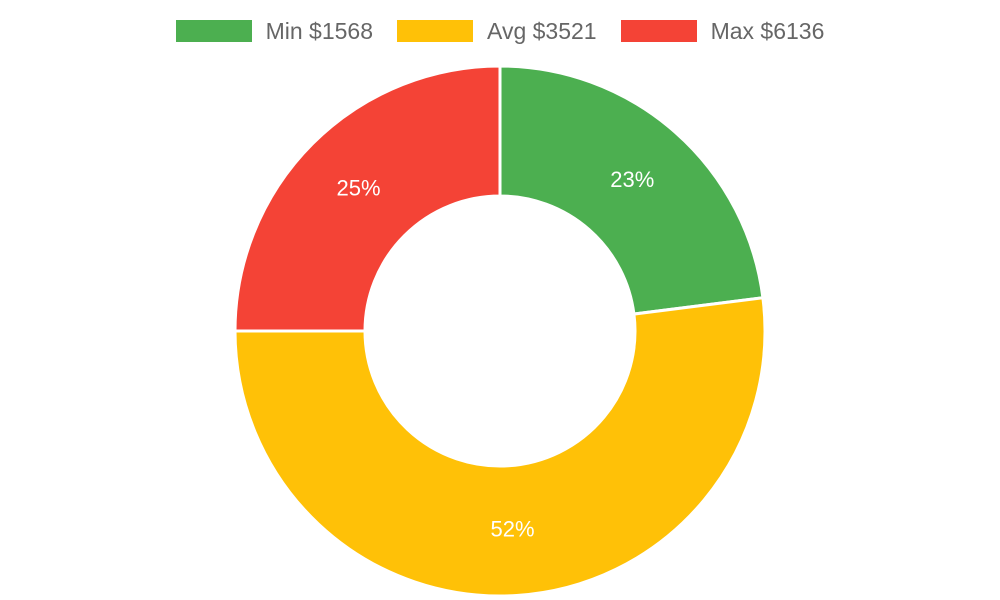 The width and height of the screenshot is (1000, 600). What do you see at coordinates (359, 187) in the screenshot?
I see `slice-label-max: 25%` at bounding box center [359, 187].